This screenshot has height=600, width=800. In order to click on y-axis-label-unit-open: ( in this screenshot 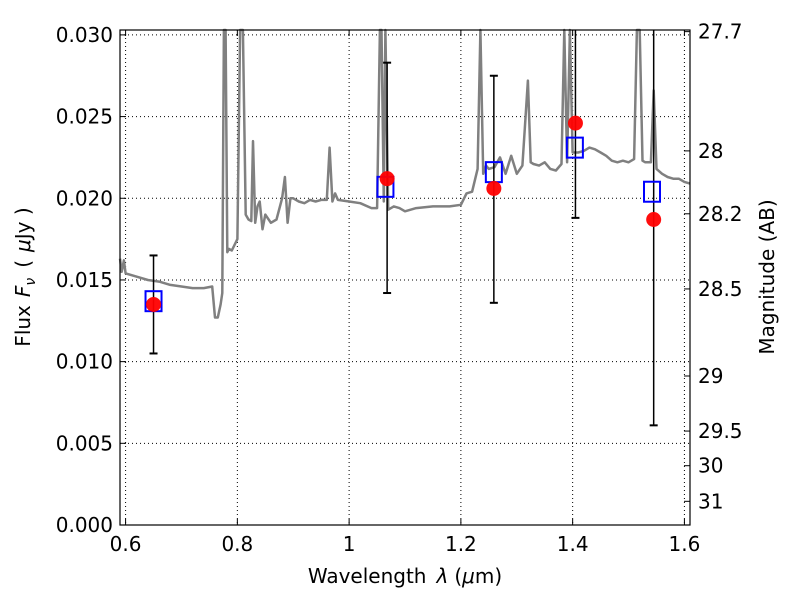, I will do `click(23, 264)`.